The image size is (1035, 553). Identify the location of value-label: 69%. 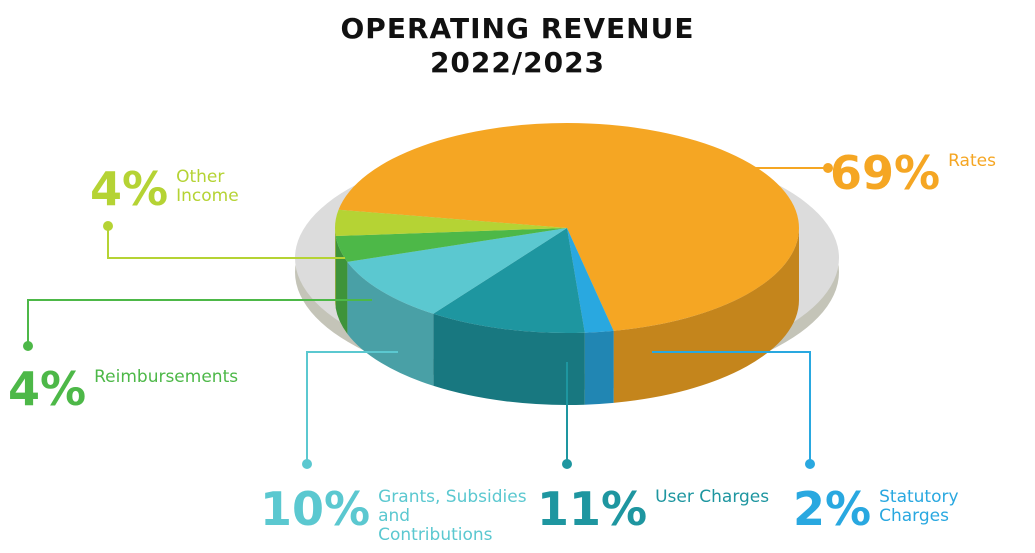
(885, 173).